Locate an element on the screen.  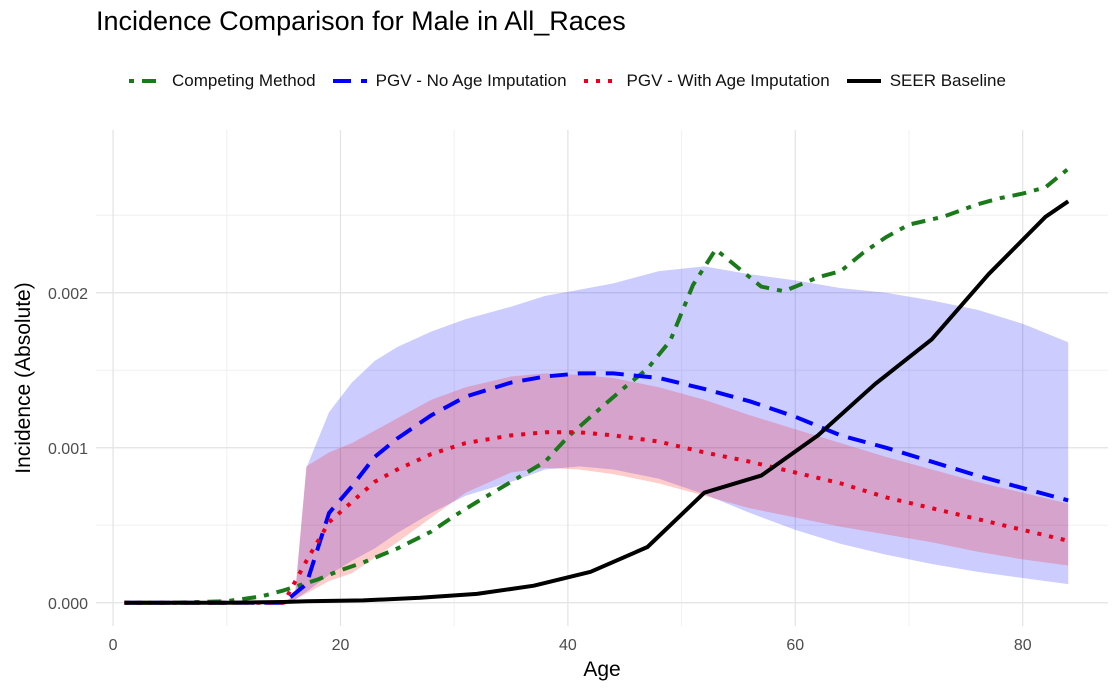
legend-item: Competing Method is located at coordinates (221, 81).